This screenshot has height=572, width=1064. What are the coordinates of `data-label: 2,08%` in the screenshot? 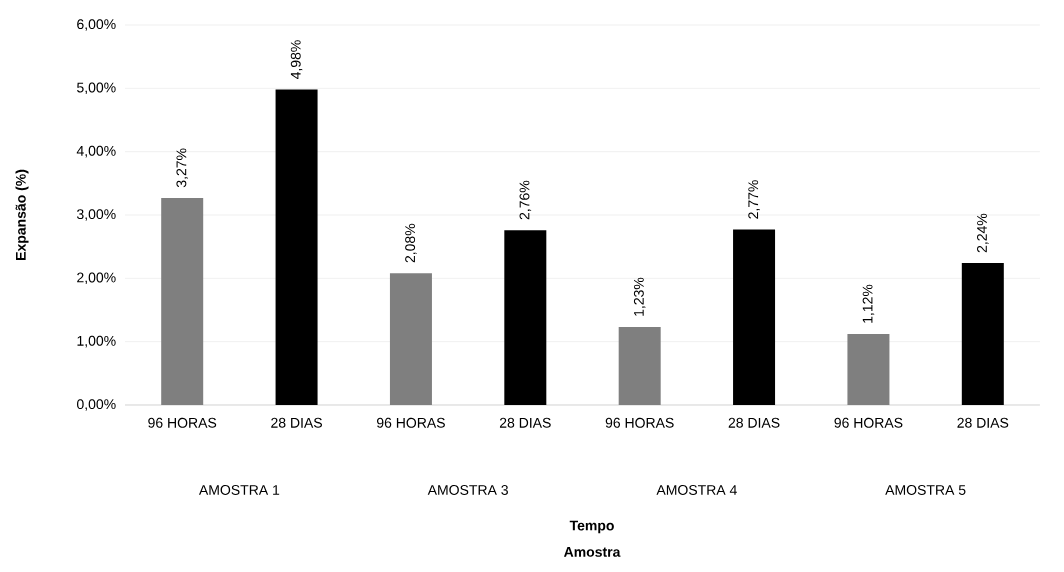 It's located at (411, 243).